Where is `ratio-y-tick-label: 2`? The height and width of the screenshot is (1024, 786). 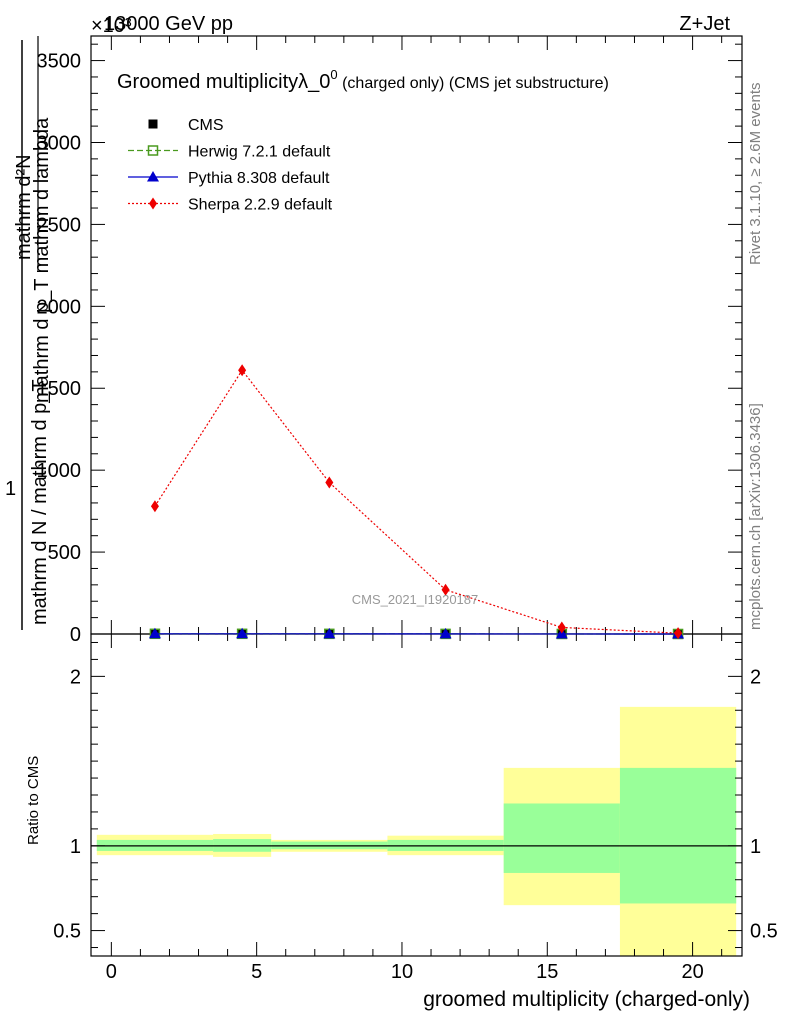
ratio-y-tick-label: 2 is located at coordinates (75, 677).